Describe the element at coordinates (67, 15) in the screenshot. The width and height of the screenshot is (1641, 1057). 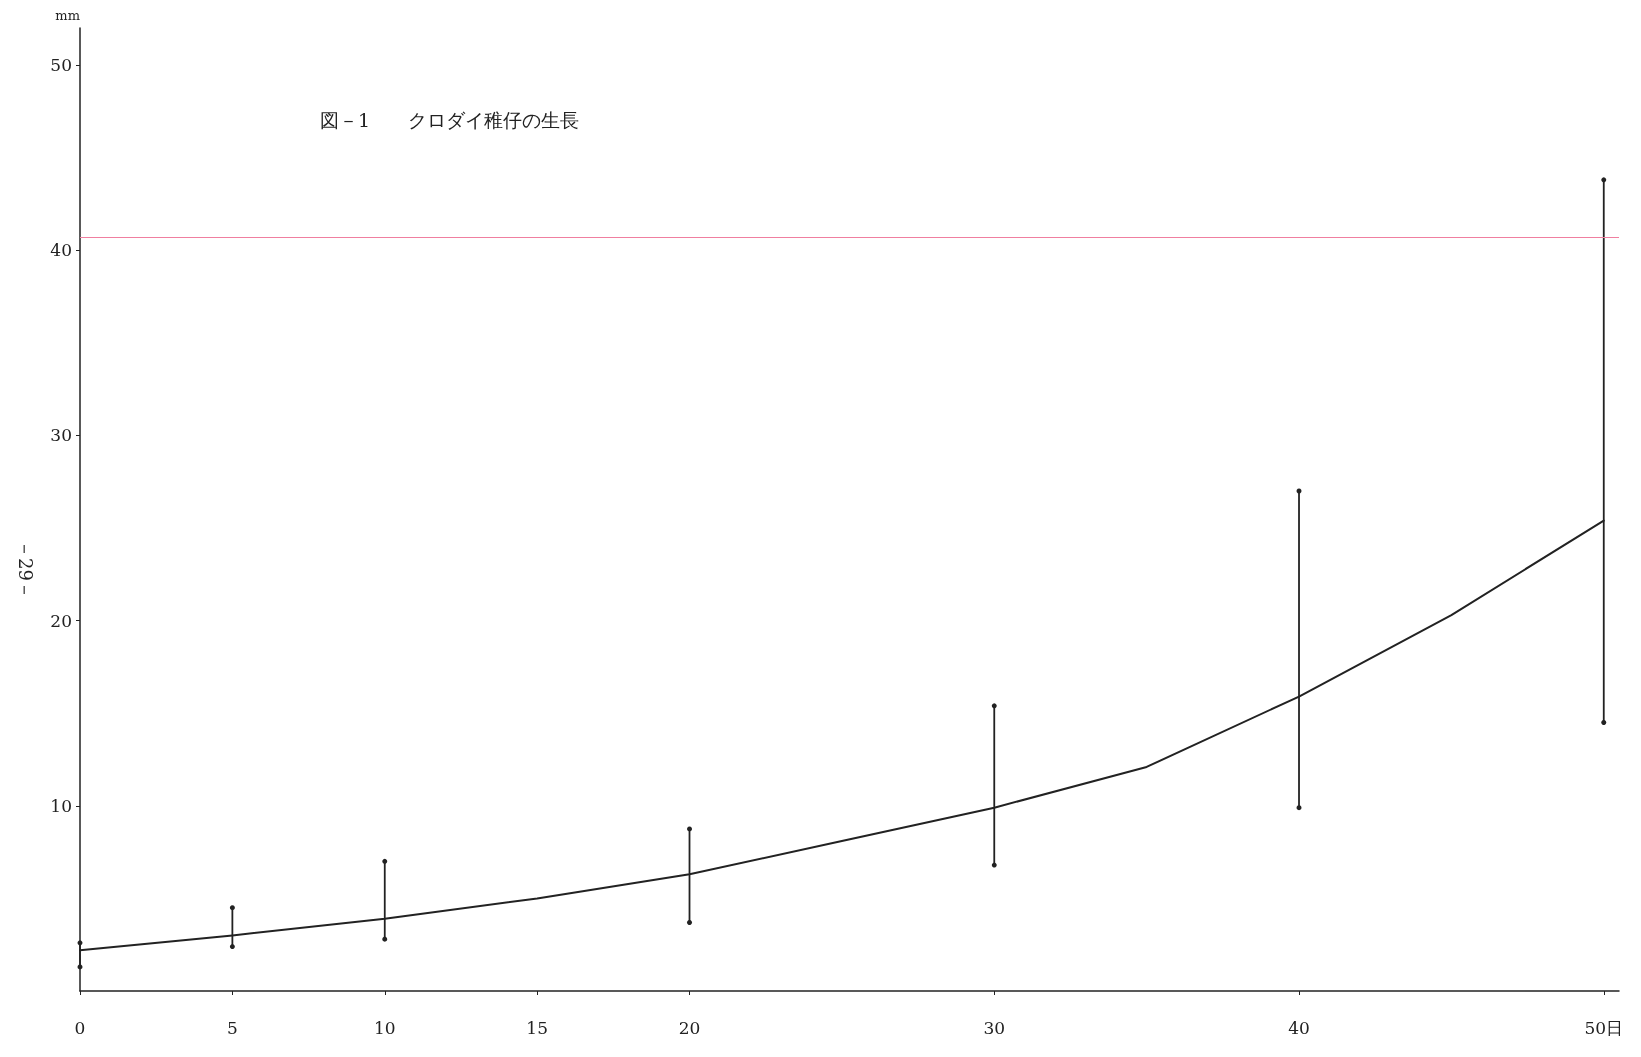
I see `y-axis-title: mm` at that location.